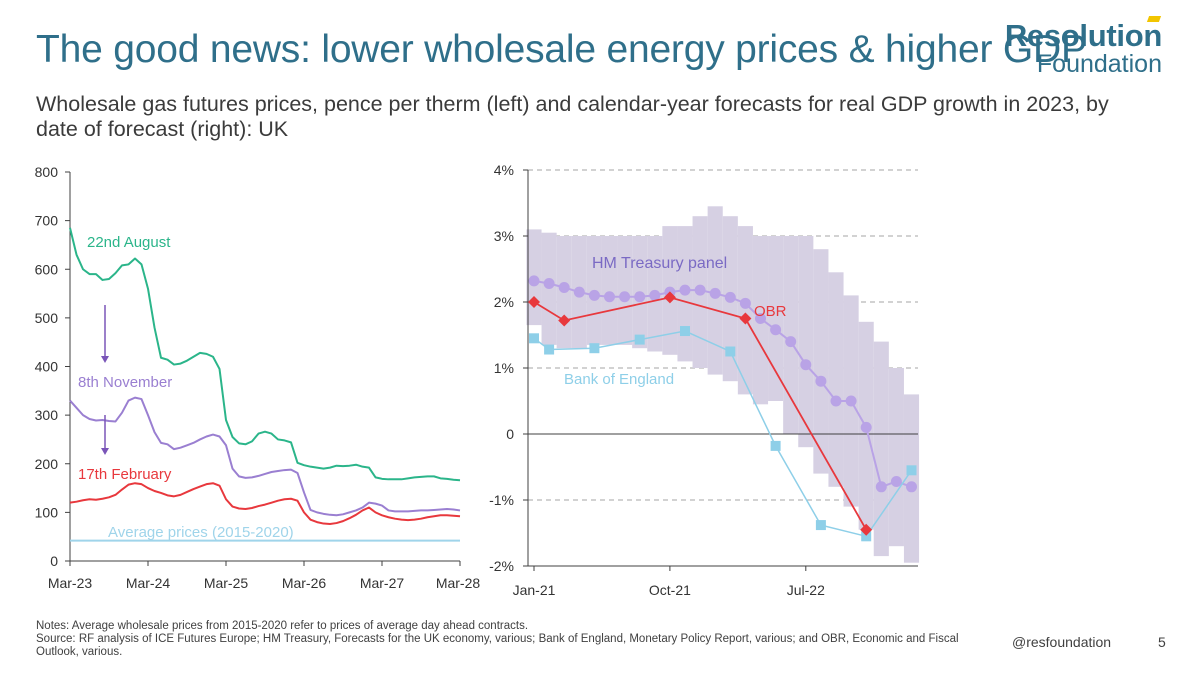  What do you see at coordinates (47, 318) in the screenshot?
I see `left-y-tick-label: 500` at bounding box center [47, 318].